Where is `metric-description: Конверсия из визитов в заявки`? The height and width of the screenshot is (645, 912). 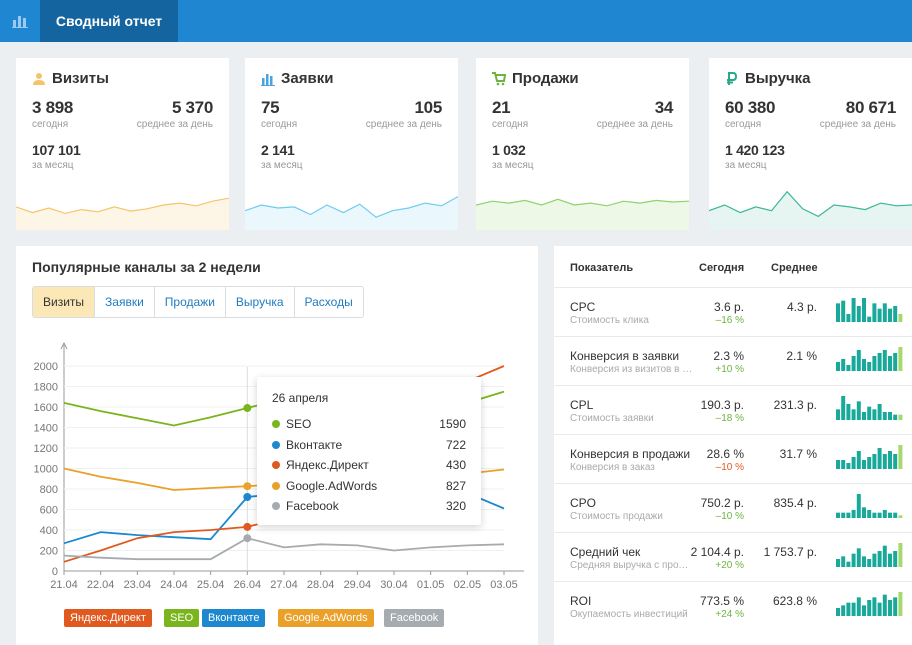
metric-description: Конверсия из визитов в заявки is located at coordinates (632, 369).